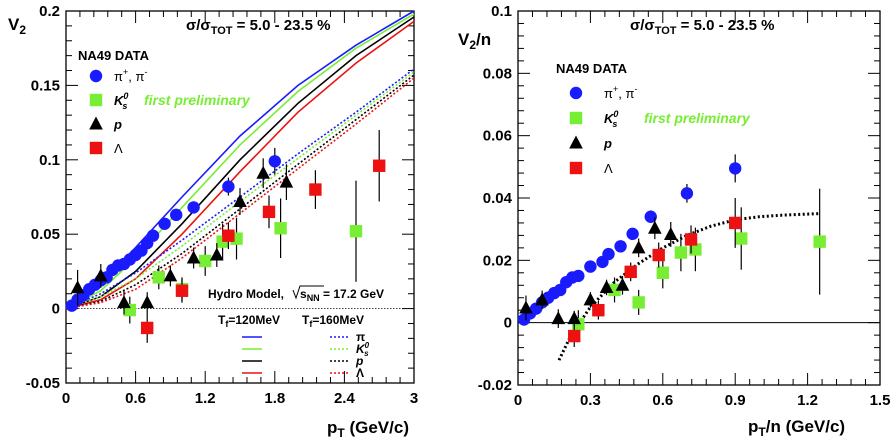 This screenshot has width=895, height=437. What do you see at coordinates (306, 355) in the screenshot?
I see `model-line-samples: πK0 spΛ` at bounding box center [306, 355].